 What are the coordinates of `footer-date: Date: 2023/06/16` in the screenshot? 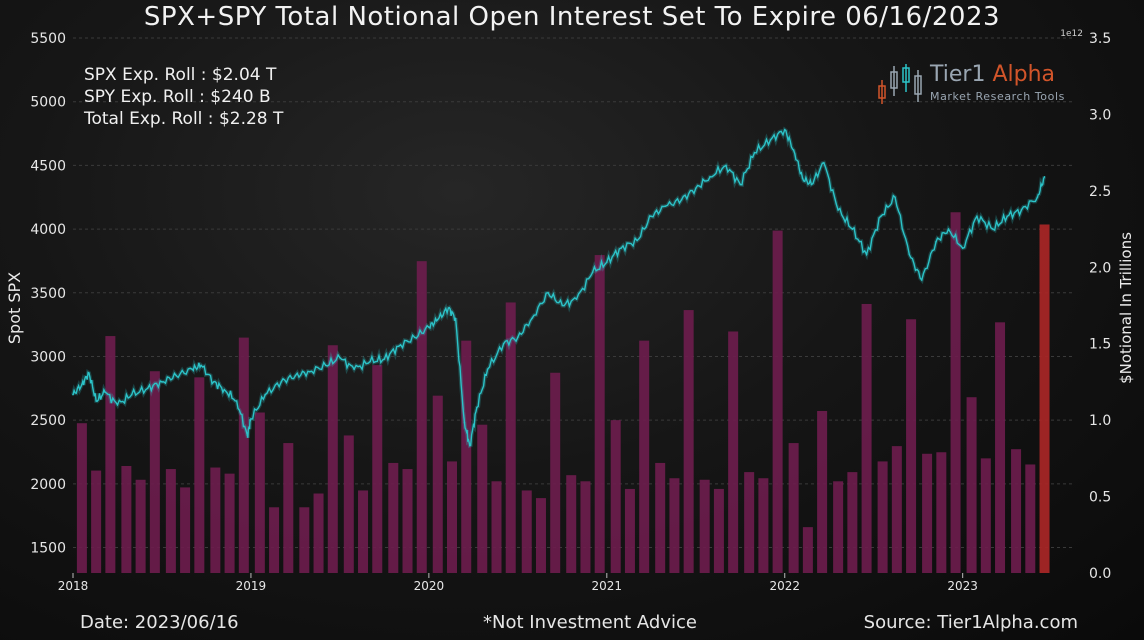 It's located at (159, 622).